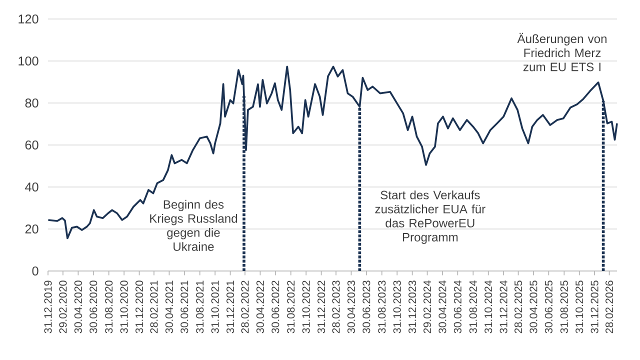  I want to click on x-tick-label: 30.04.2021, so click(169, 307).